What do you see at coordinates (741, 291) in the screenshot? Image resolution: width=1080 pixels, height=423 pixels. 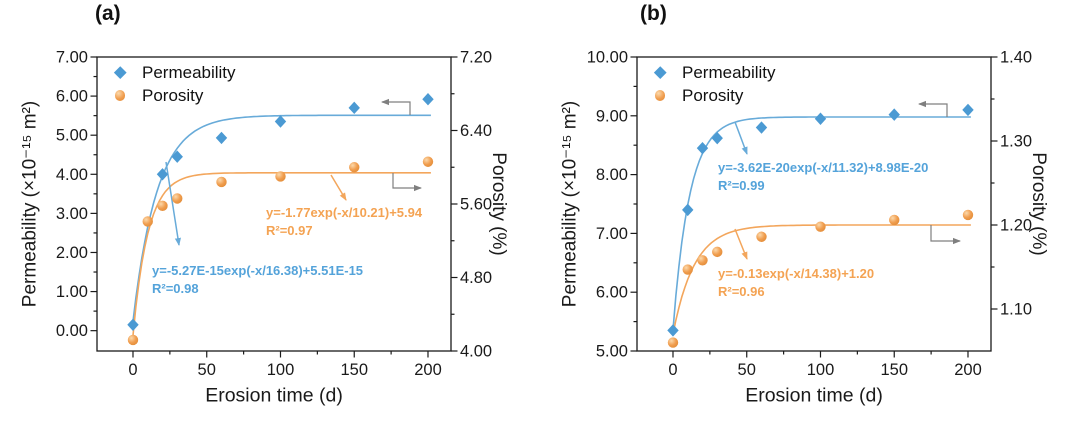 I see `fit-r2: R²=0.96` at bounding box center [741, 291].